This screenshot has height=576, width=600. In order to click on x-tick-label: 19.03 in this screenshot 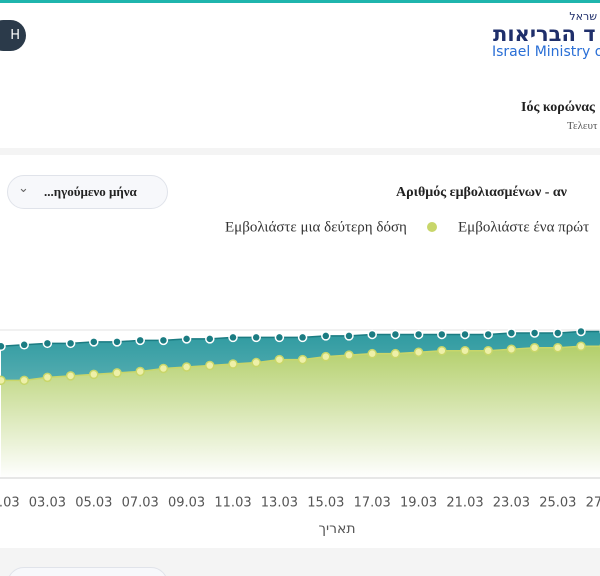, I will do `click(418, 503)`.